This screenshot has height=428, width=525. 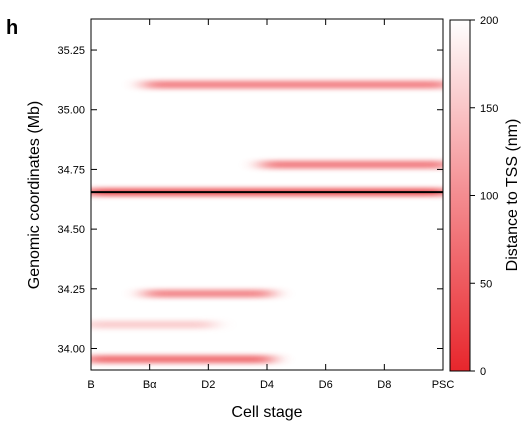 What do you see at coordinates (266, 412) in the screenshot?
I see `x-axis-label: Cell stage` at bounding box center [266, 412].